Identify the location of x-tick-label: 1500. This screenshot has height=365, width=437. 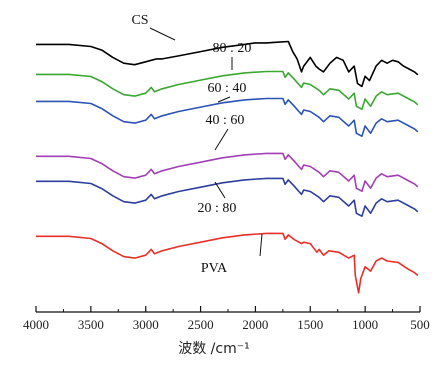
(310, 324).